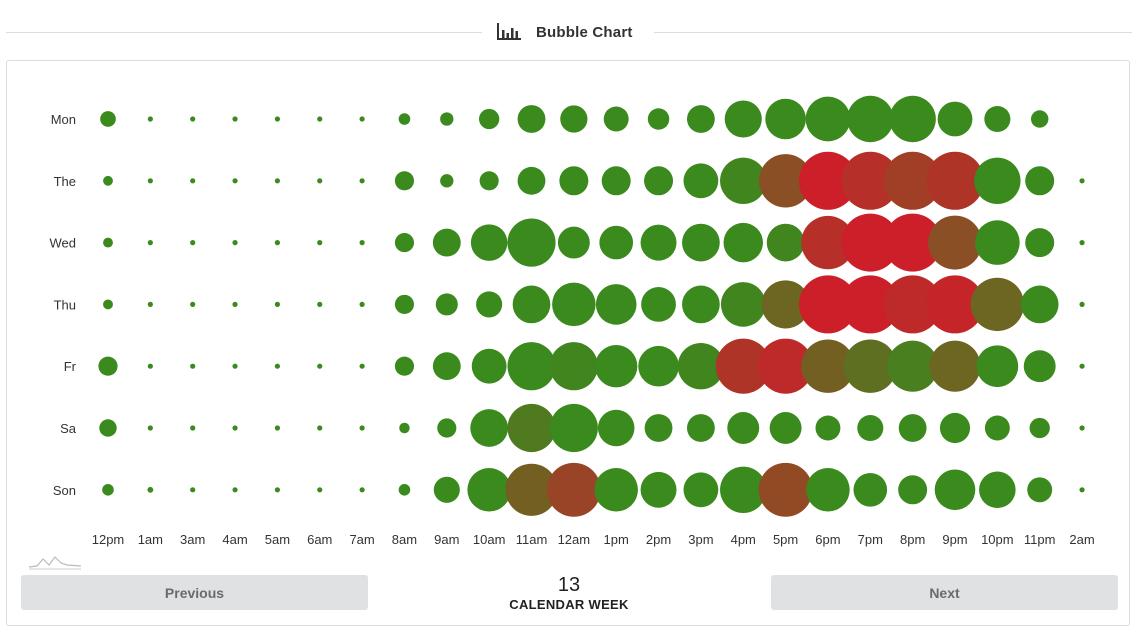 The width and height of the screenshot is (1146, 642). I want to click on next-button: Next, so click(944, 592).